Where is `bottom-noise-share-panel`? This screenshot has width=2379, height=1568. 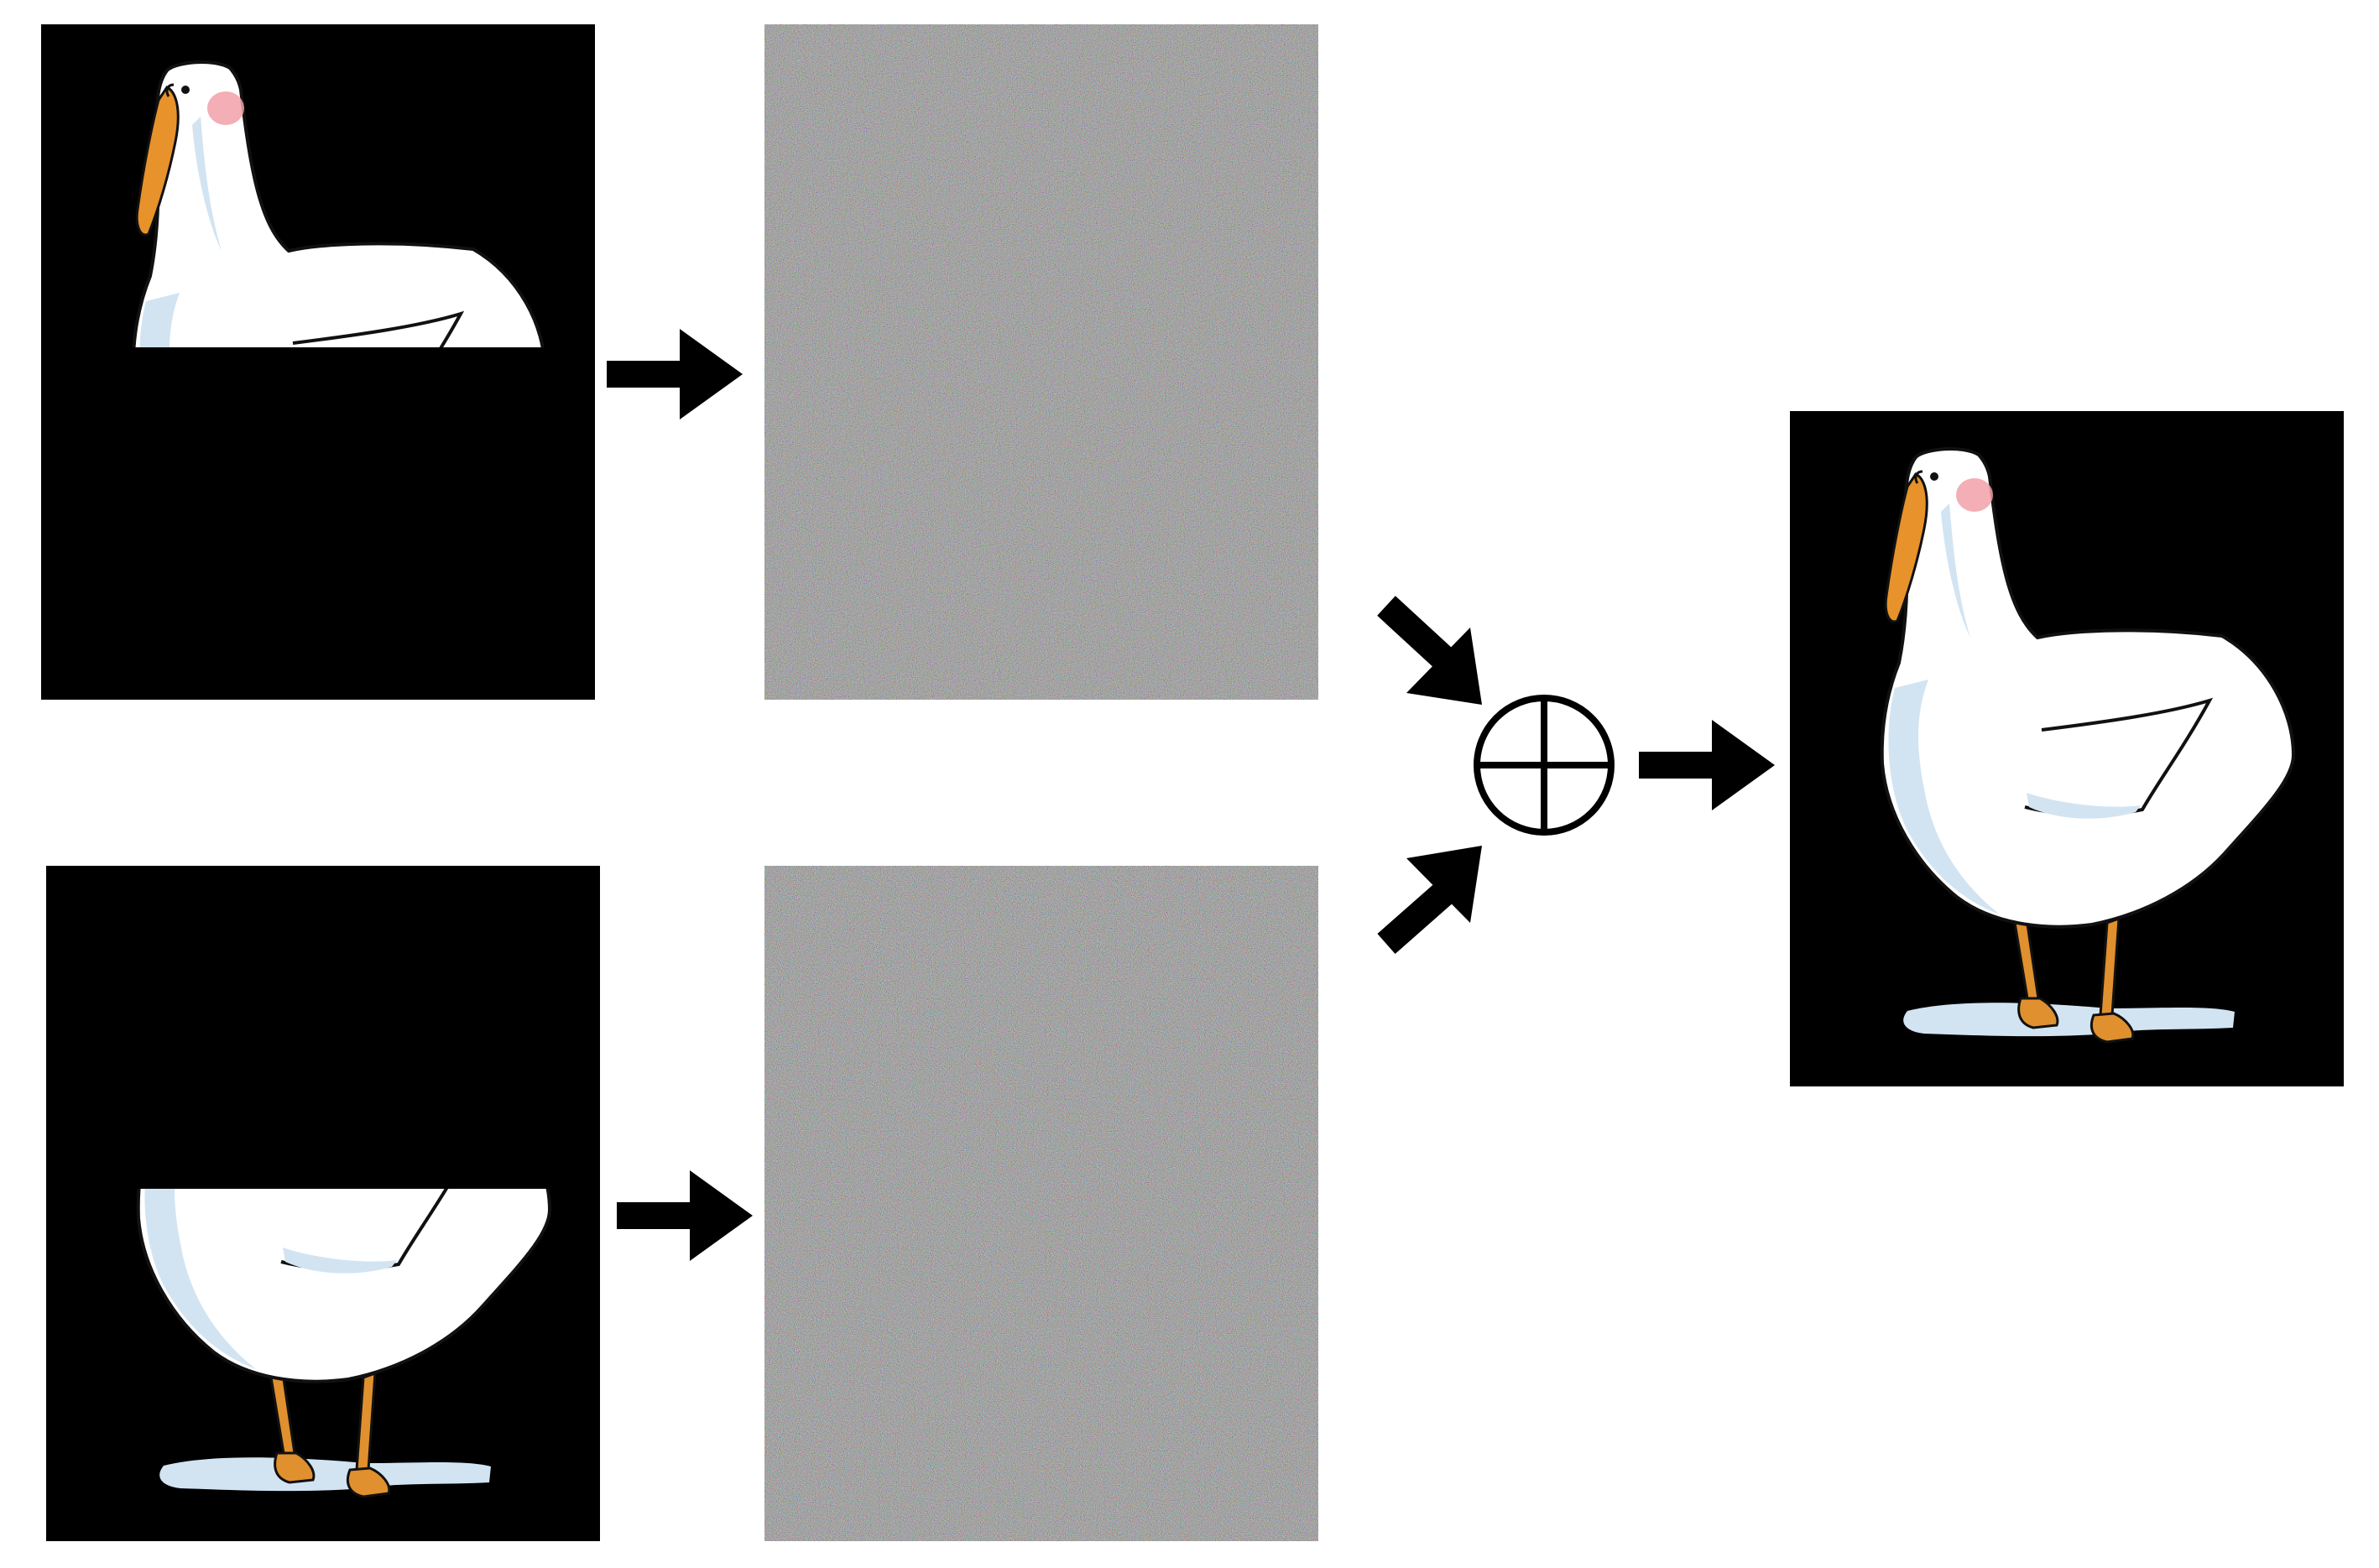 bottom-noise-share-panel is located at coordinates (1041, 1203).